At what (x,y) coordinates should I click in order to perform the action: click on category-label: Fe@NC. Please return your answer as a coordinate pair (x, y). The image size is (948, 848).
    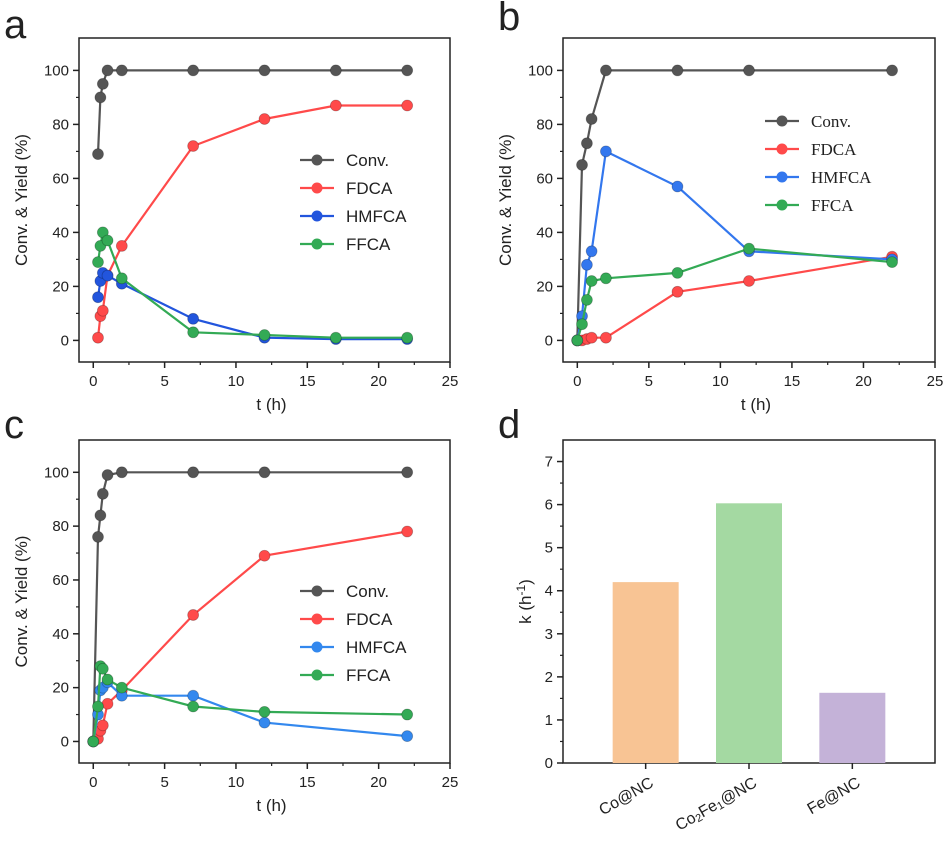
    Looking at the image, I should click on (834, 797).